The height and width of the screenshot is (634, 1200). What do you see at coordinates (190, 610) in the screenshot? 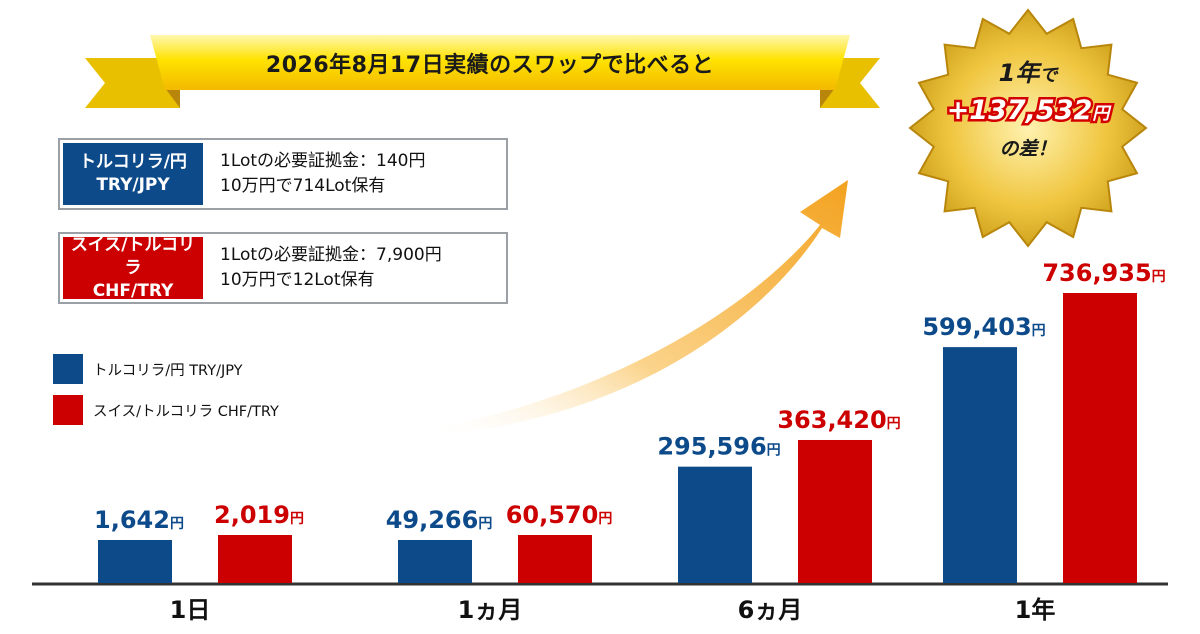
I see `x-tick-label: 1日` at bounding box center [190, 610].